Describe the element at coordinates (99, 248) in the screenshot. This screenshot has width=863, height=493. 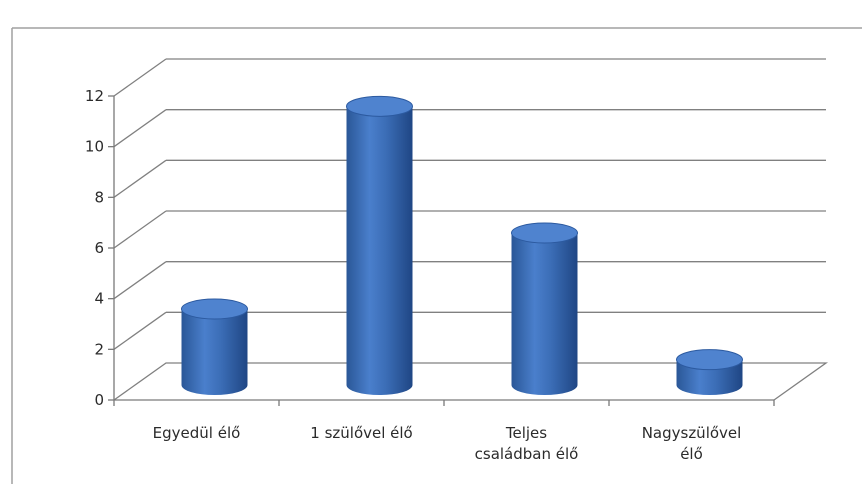
I see `y-tick-label: 6` at that location.